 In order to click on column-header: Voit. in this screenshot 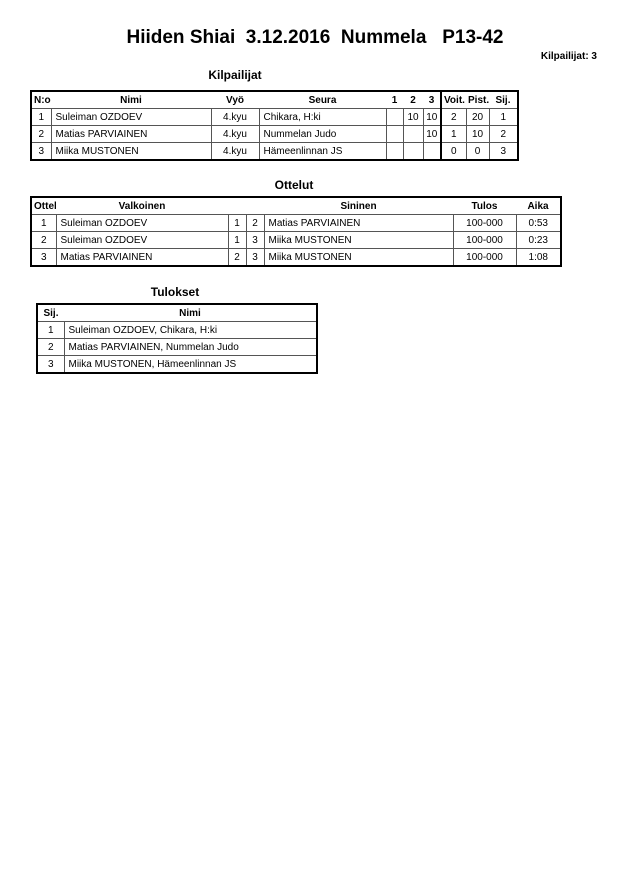, I will do `click(453, 100)`.